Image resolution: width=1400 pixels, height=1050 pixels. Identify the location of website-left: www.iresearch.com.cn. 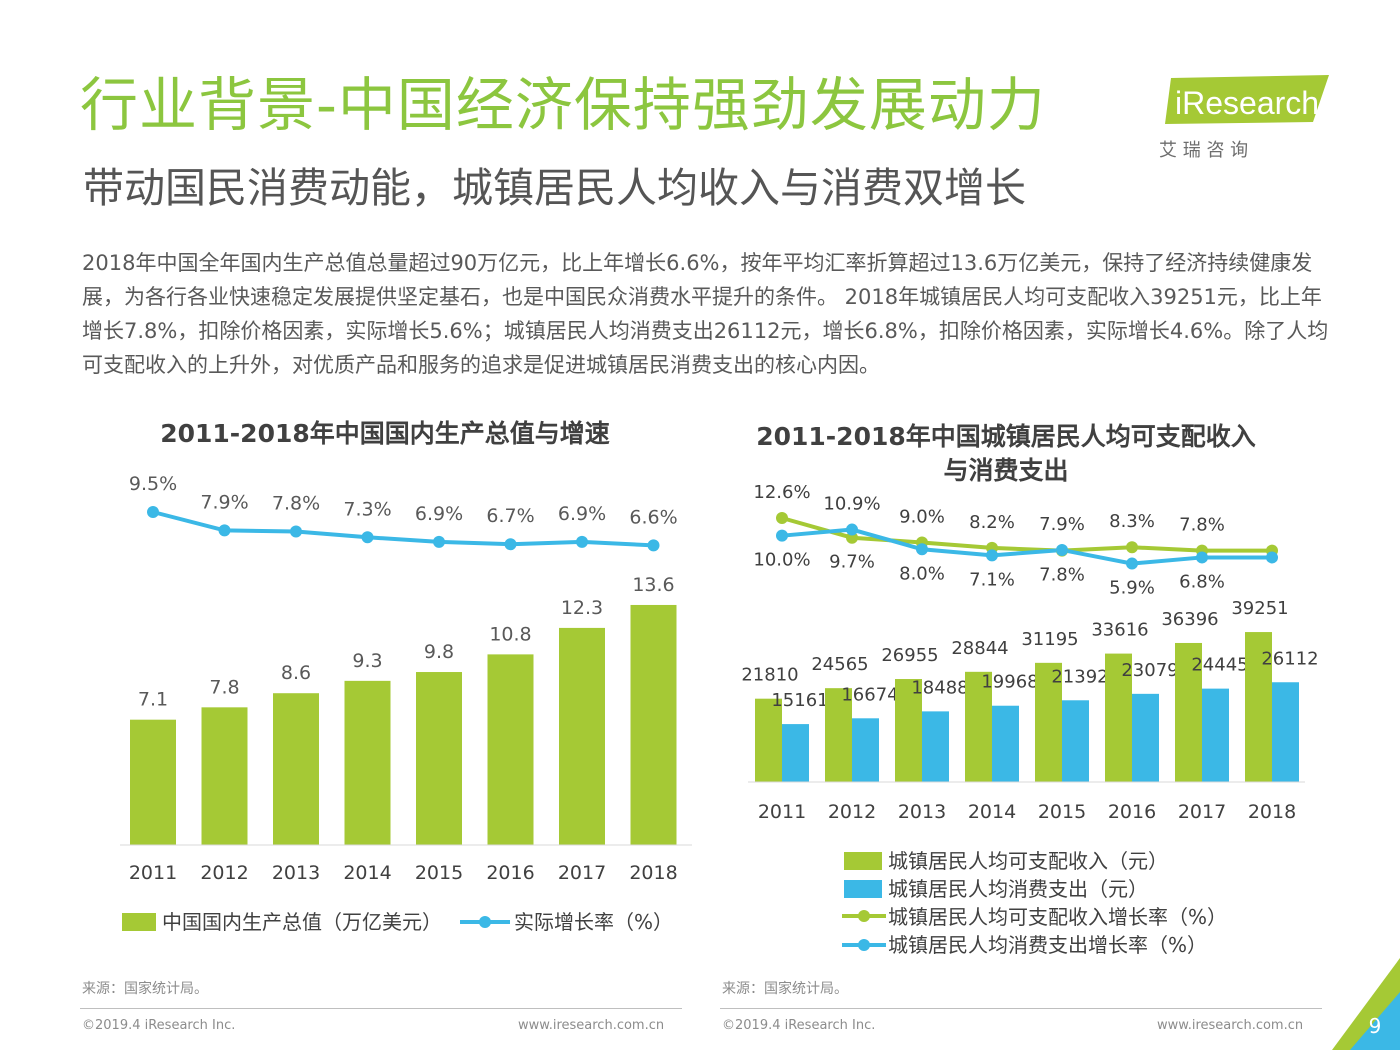
(591, 1025).